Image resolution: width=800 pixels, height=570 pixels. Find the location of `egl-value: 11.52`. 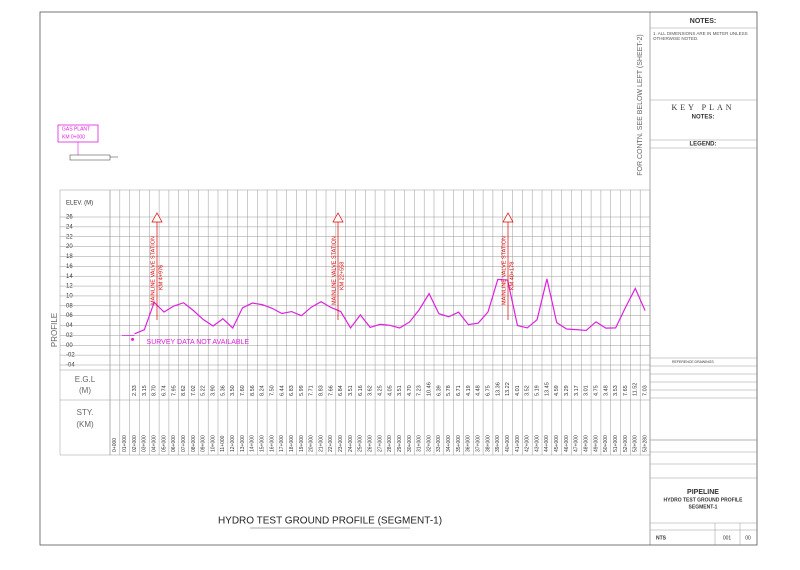

egl-value: 11.52 is located at coordinates (636, 389).